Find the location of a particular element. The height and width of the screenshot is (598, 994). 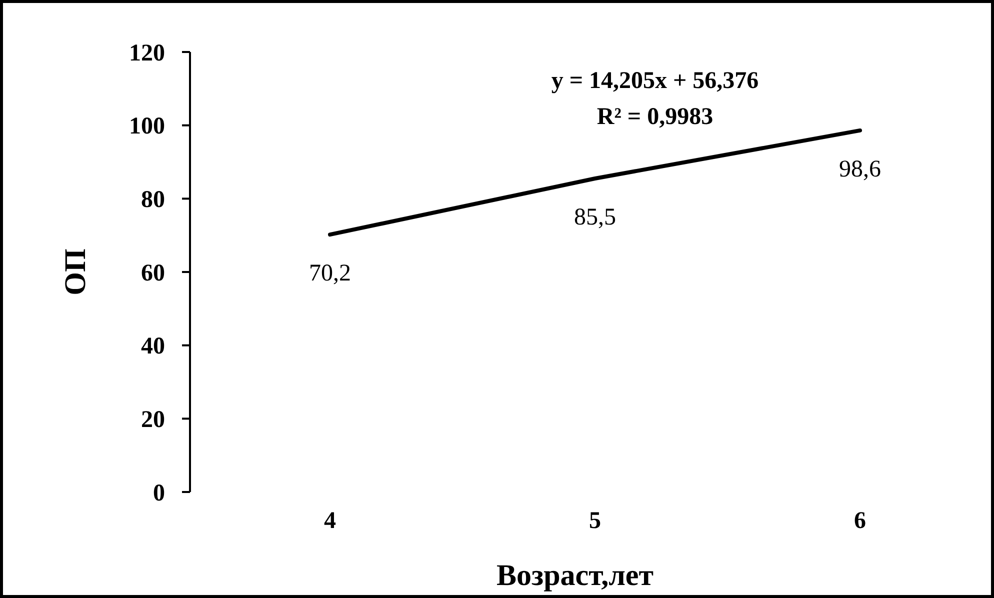

y-tick-label: 80 is located at coordinates (153, 200).